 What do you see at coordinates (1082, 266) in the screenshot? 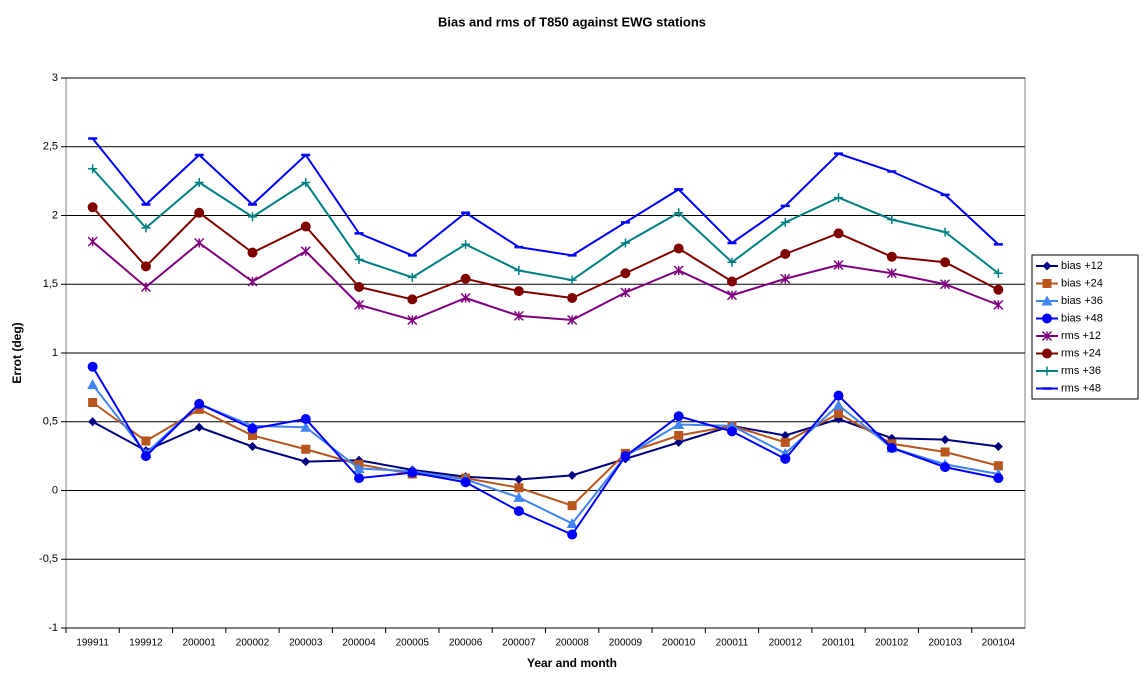
I see `legend-label: bias +12` at bounding box center [1082, 266].